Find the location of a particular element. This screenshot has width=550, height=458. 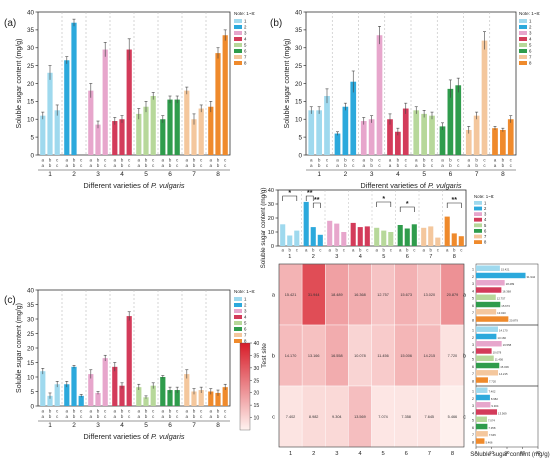

group-label: 8 is located at coordinates (454, 257).